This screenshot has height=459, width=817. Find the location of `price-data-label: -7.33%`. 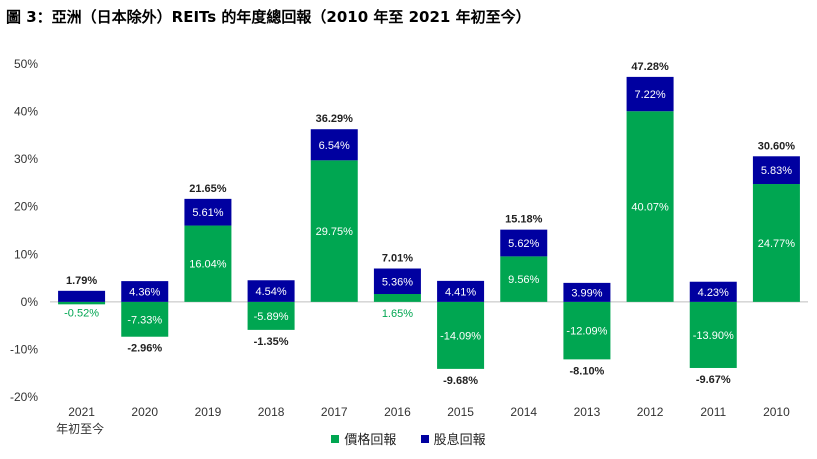

price-data-label: -7.33% is located at coordinates (144, 320).